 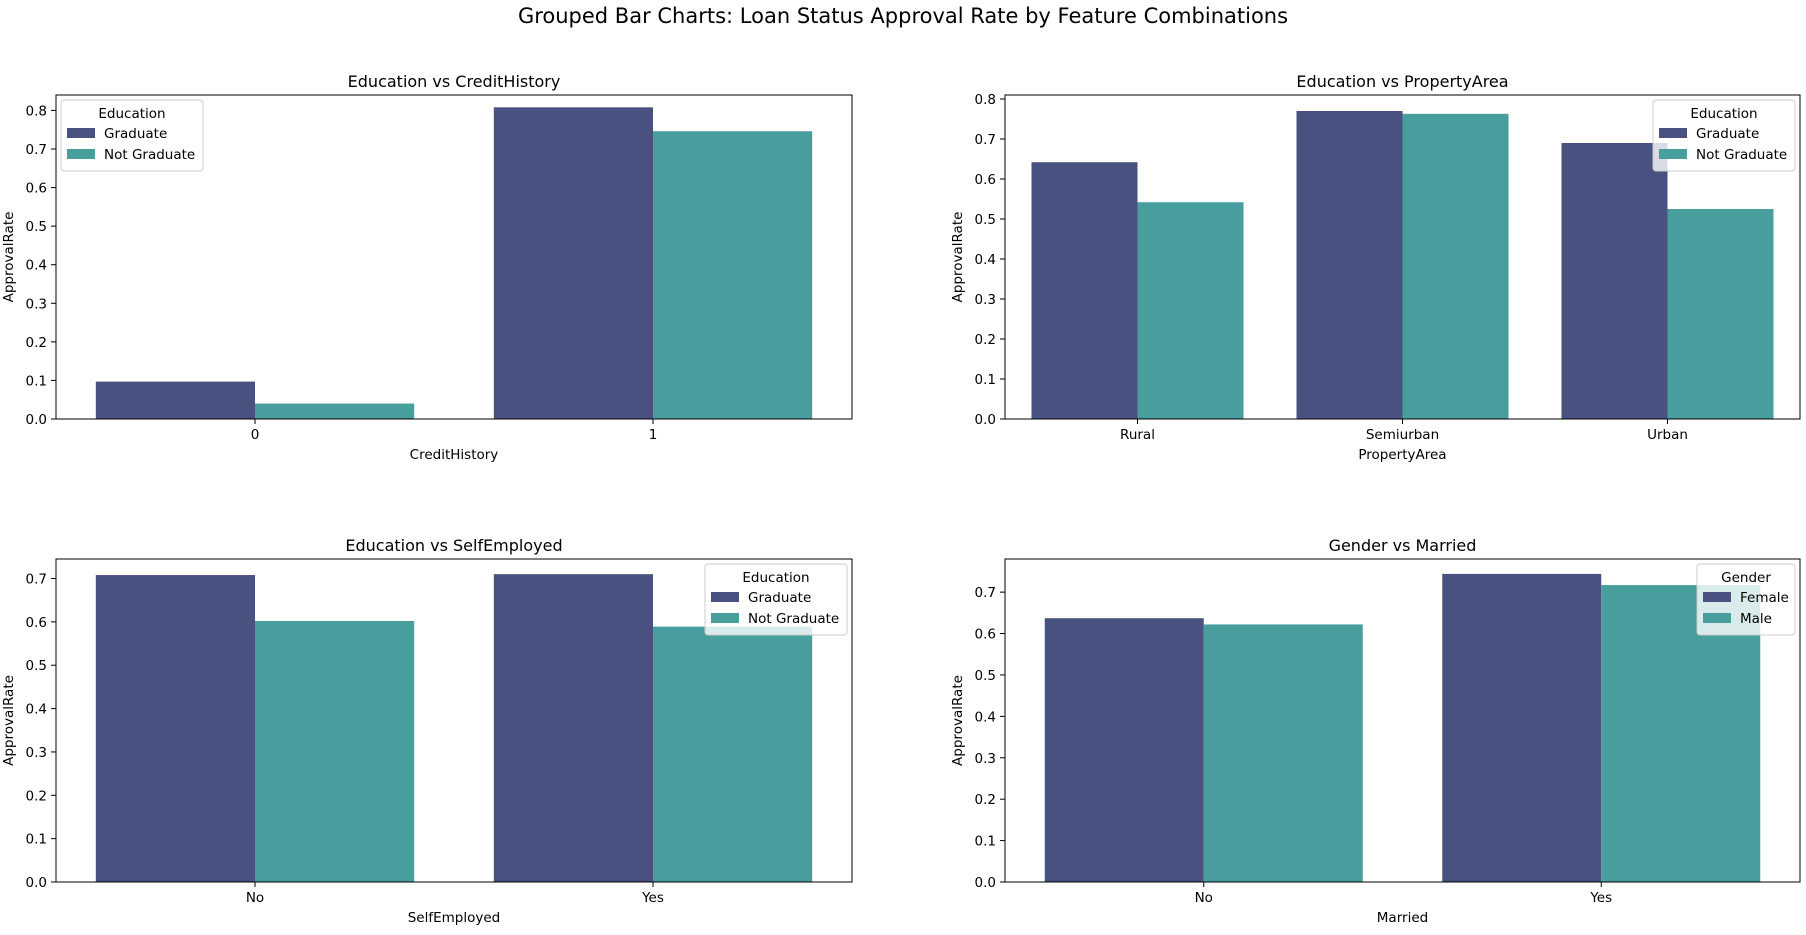 I want to click on x-tick-label: Urban, so click(x=1667, y=435).